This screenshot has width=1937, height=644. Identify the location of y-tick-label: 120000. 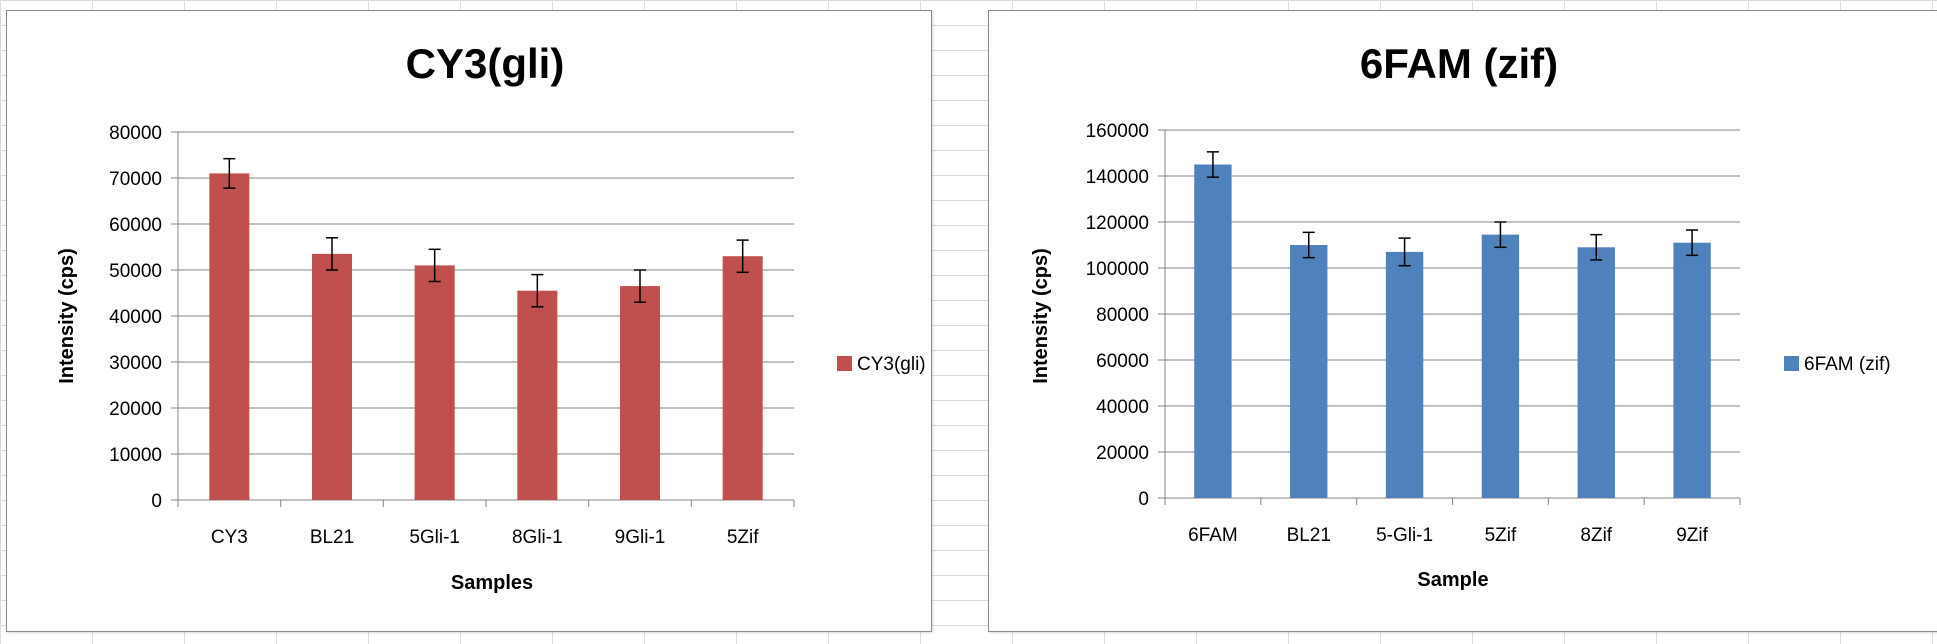
(1117, 223).